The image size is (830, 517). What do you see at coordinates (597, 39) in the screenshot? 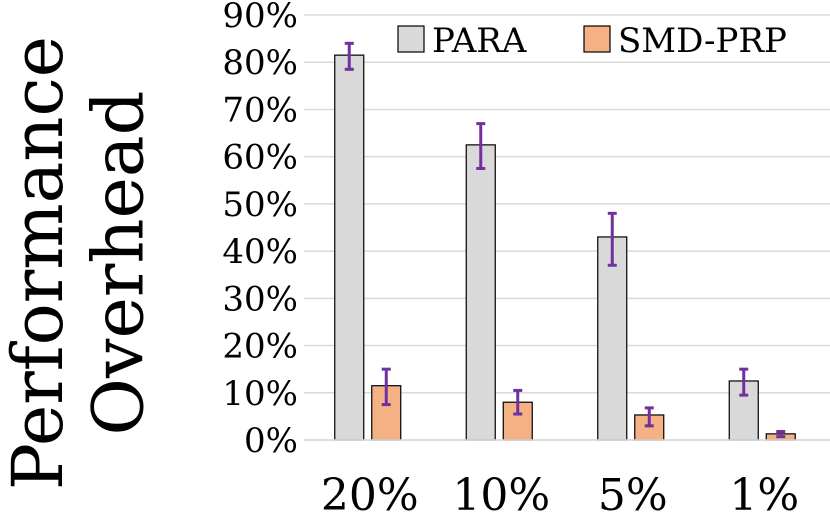
I see `legend-swatch-smd-prp` at bounding box center [597, 39].